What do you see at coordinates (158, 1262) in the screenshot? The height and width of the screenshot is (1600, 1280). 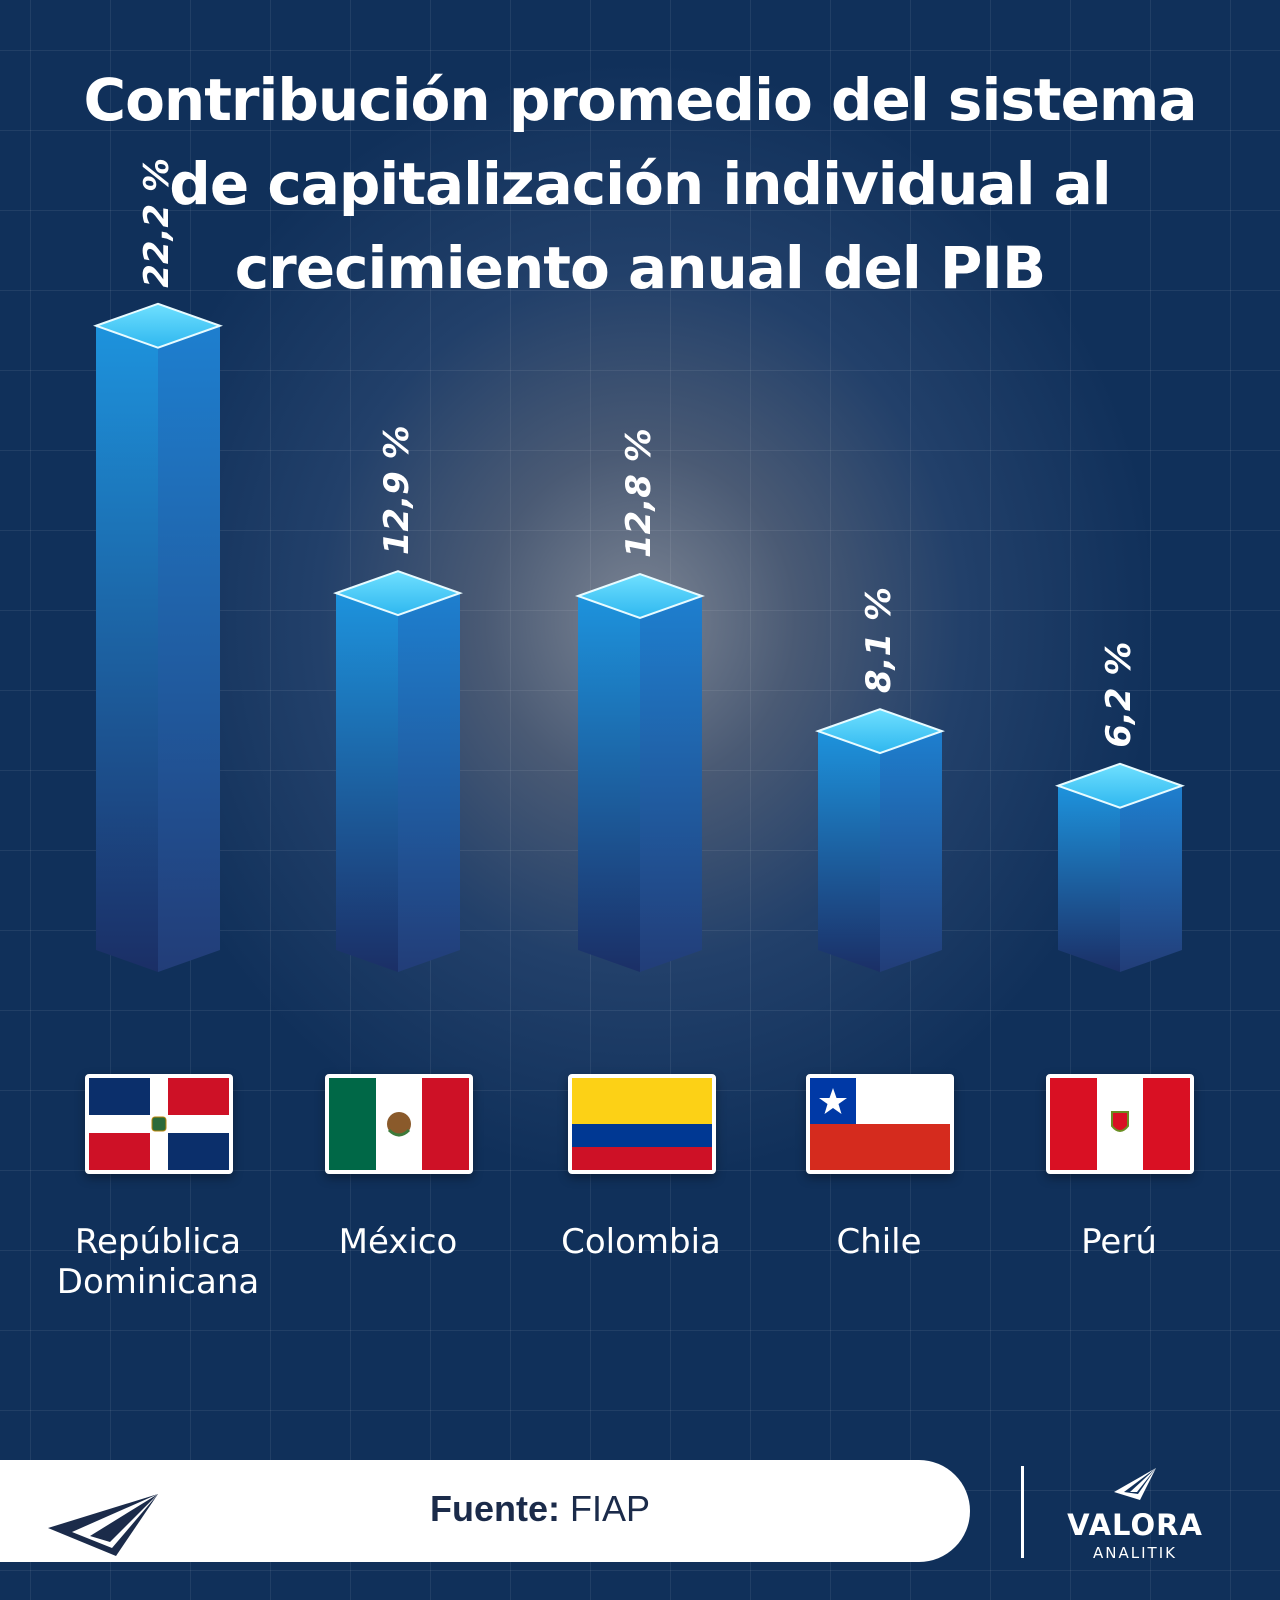 I see `country-label: República Dominicana` at bounding box center [158, 1262].